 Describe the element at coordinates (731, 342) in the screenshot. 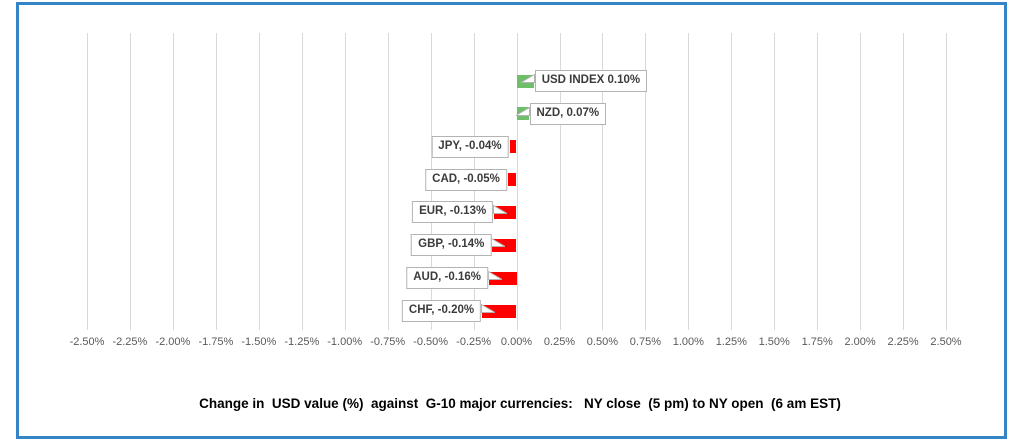

I see `x-tick-label: 1.25%` at that location.